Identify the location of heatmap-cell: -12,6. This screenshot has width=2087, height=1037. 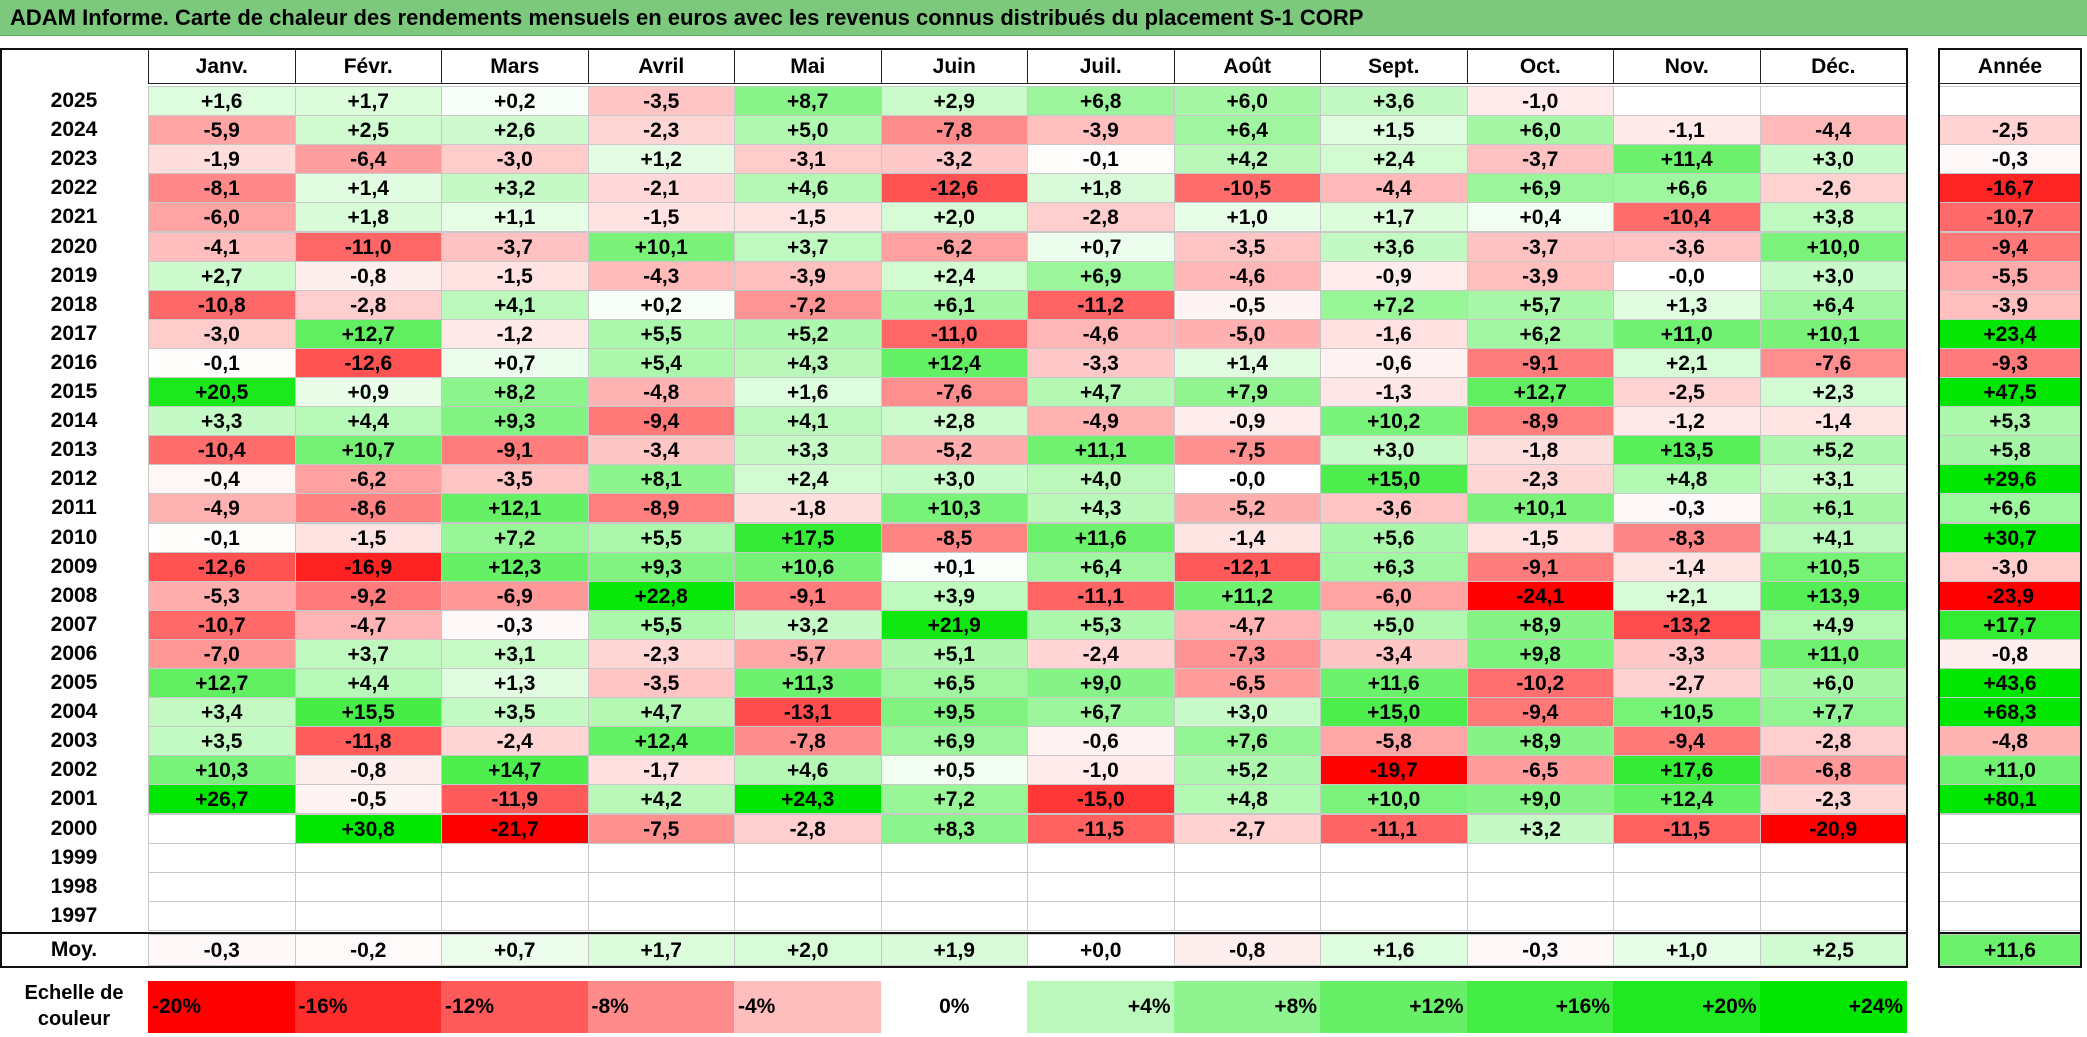
(222, 566).